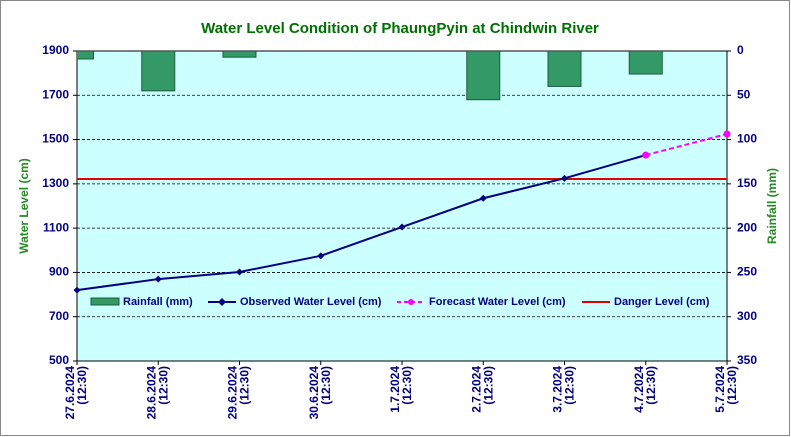 The height and width of the screenshot is (437, 791). What do you see at coordinates (395, 389) in the screenshot?
I see `x-tick-label-line: 1.7.2024` at bounding box center [395, 389].